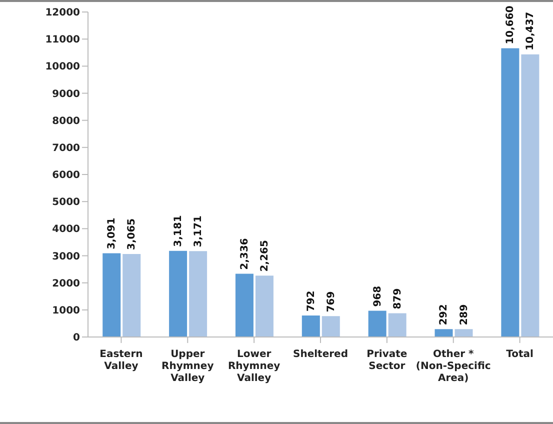 This screenshot has height=424, width=553. I want to click on data-label: 968, so click(378, 296).